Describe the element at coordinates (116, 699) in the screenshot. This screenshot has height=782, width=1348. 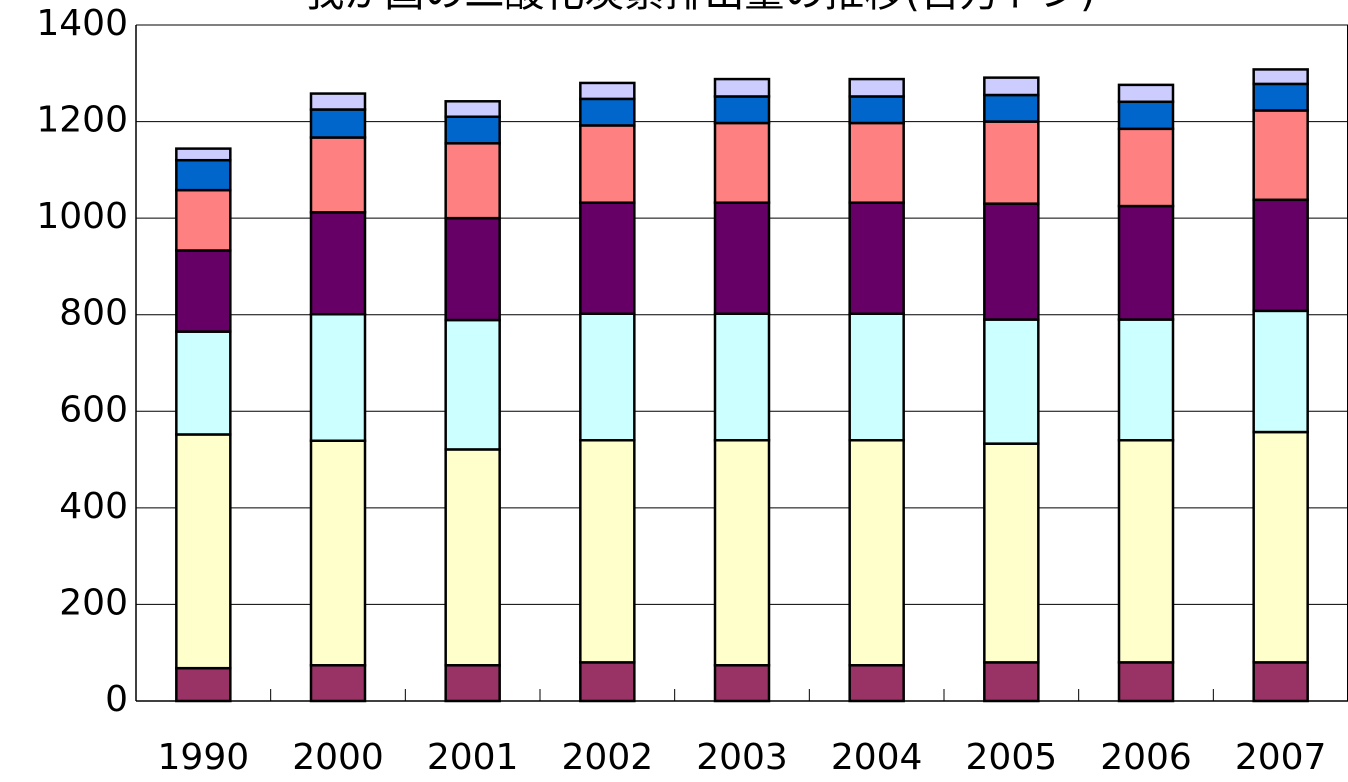
I see `y-tick-label: 0` at that location.